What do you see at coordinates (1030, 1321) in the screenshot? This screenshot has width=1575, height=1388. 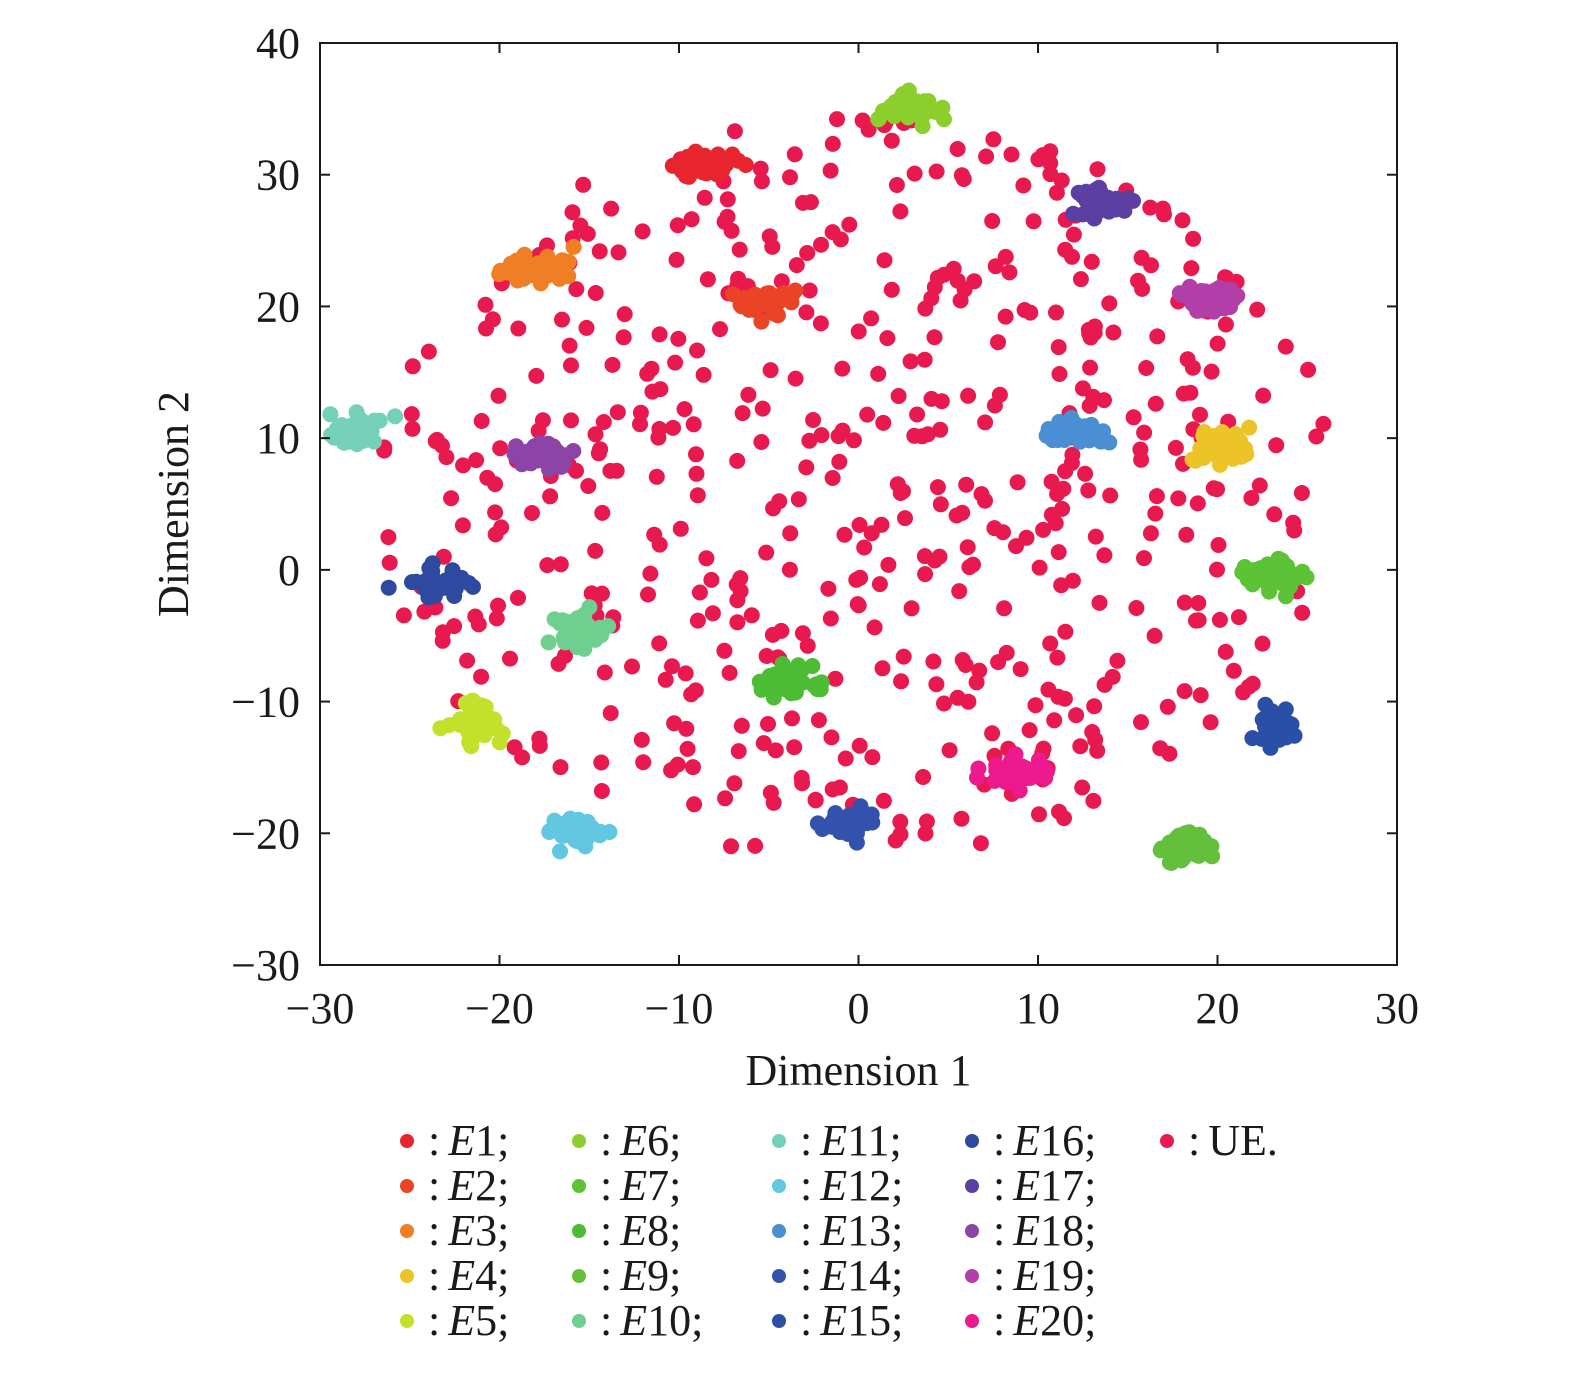 I see `legend-item-e20: : E20;` at bounding box center [1030, 1321].